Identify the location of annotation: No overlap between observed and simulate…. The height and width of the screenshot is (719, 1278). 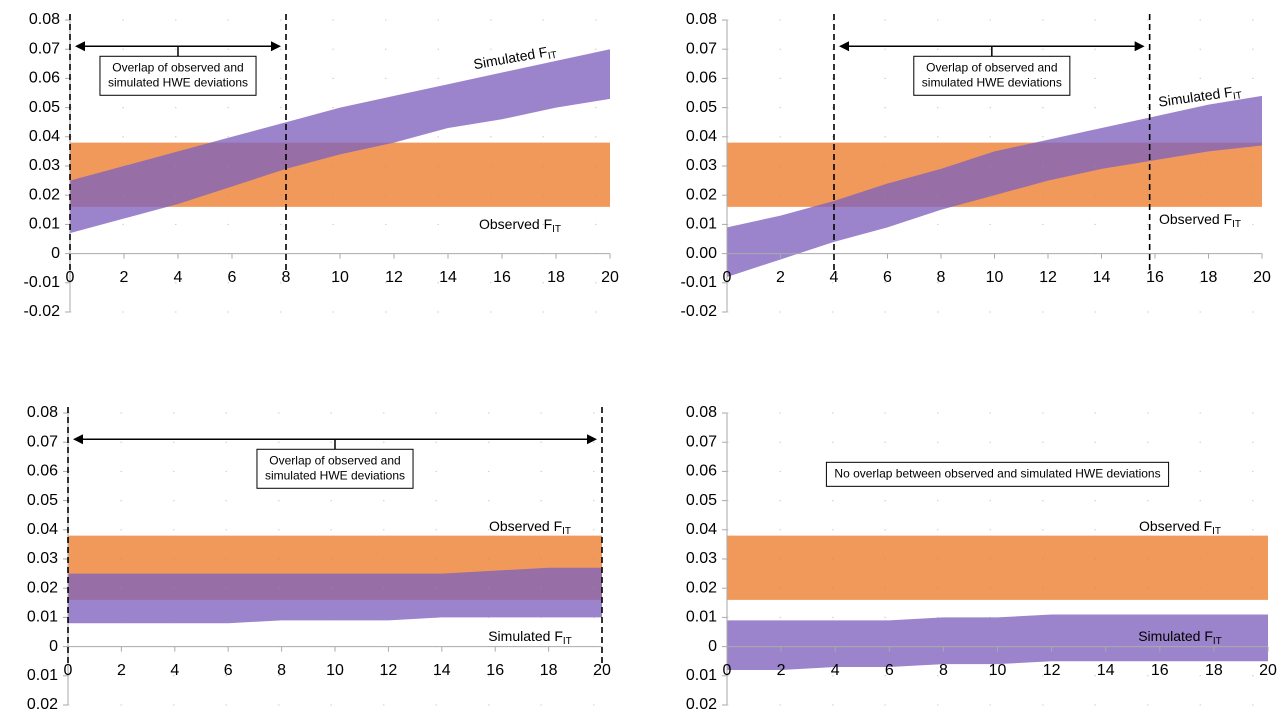
(997, 473).